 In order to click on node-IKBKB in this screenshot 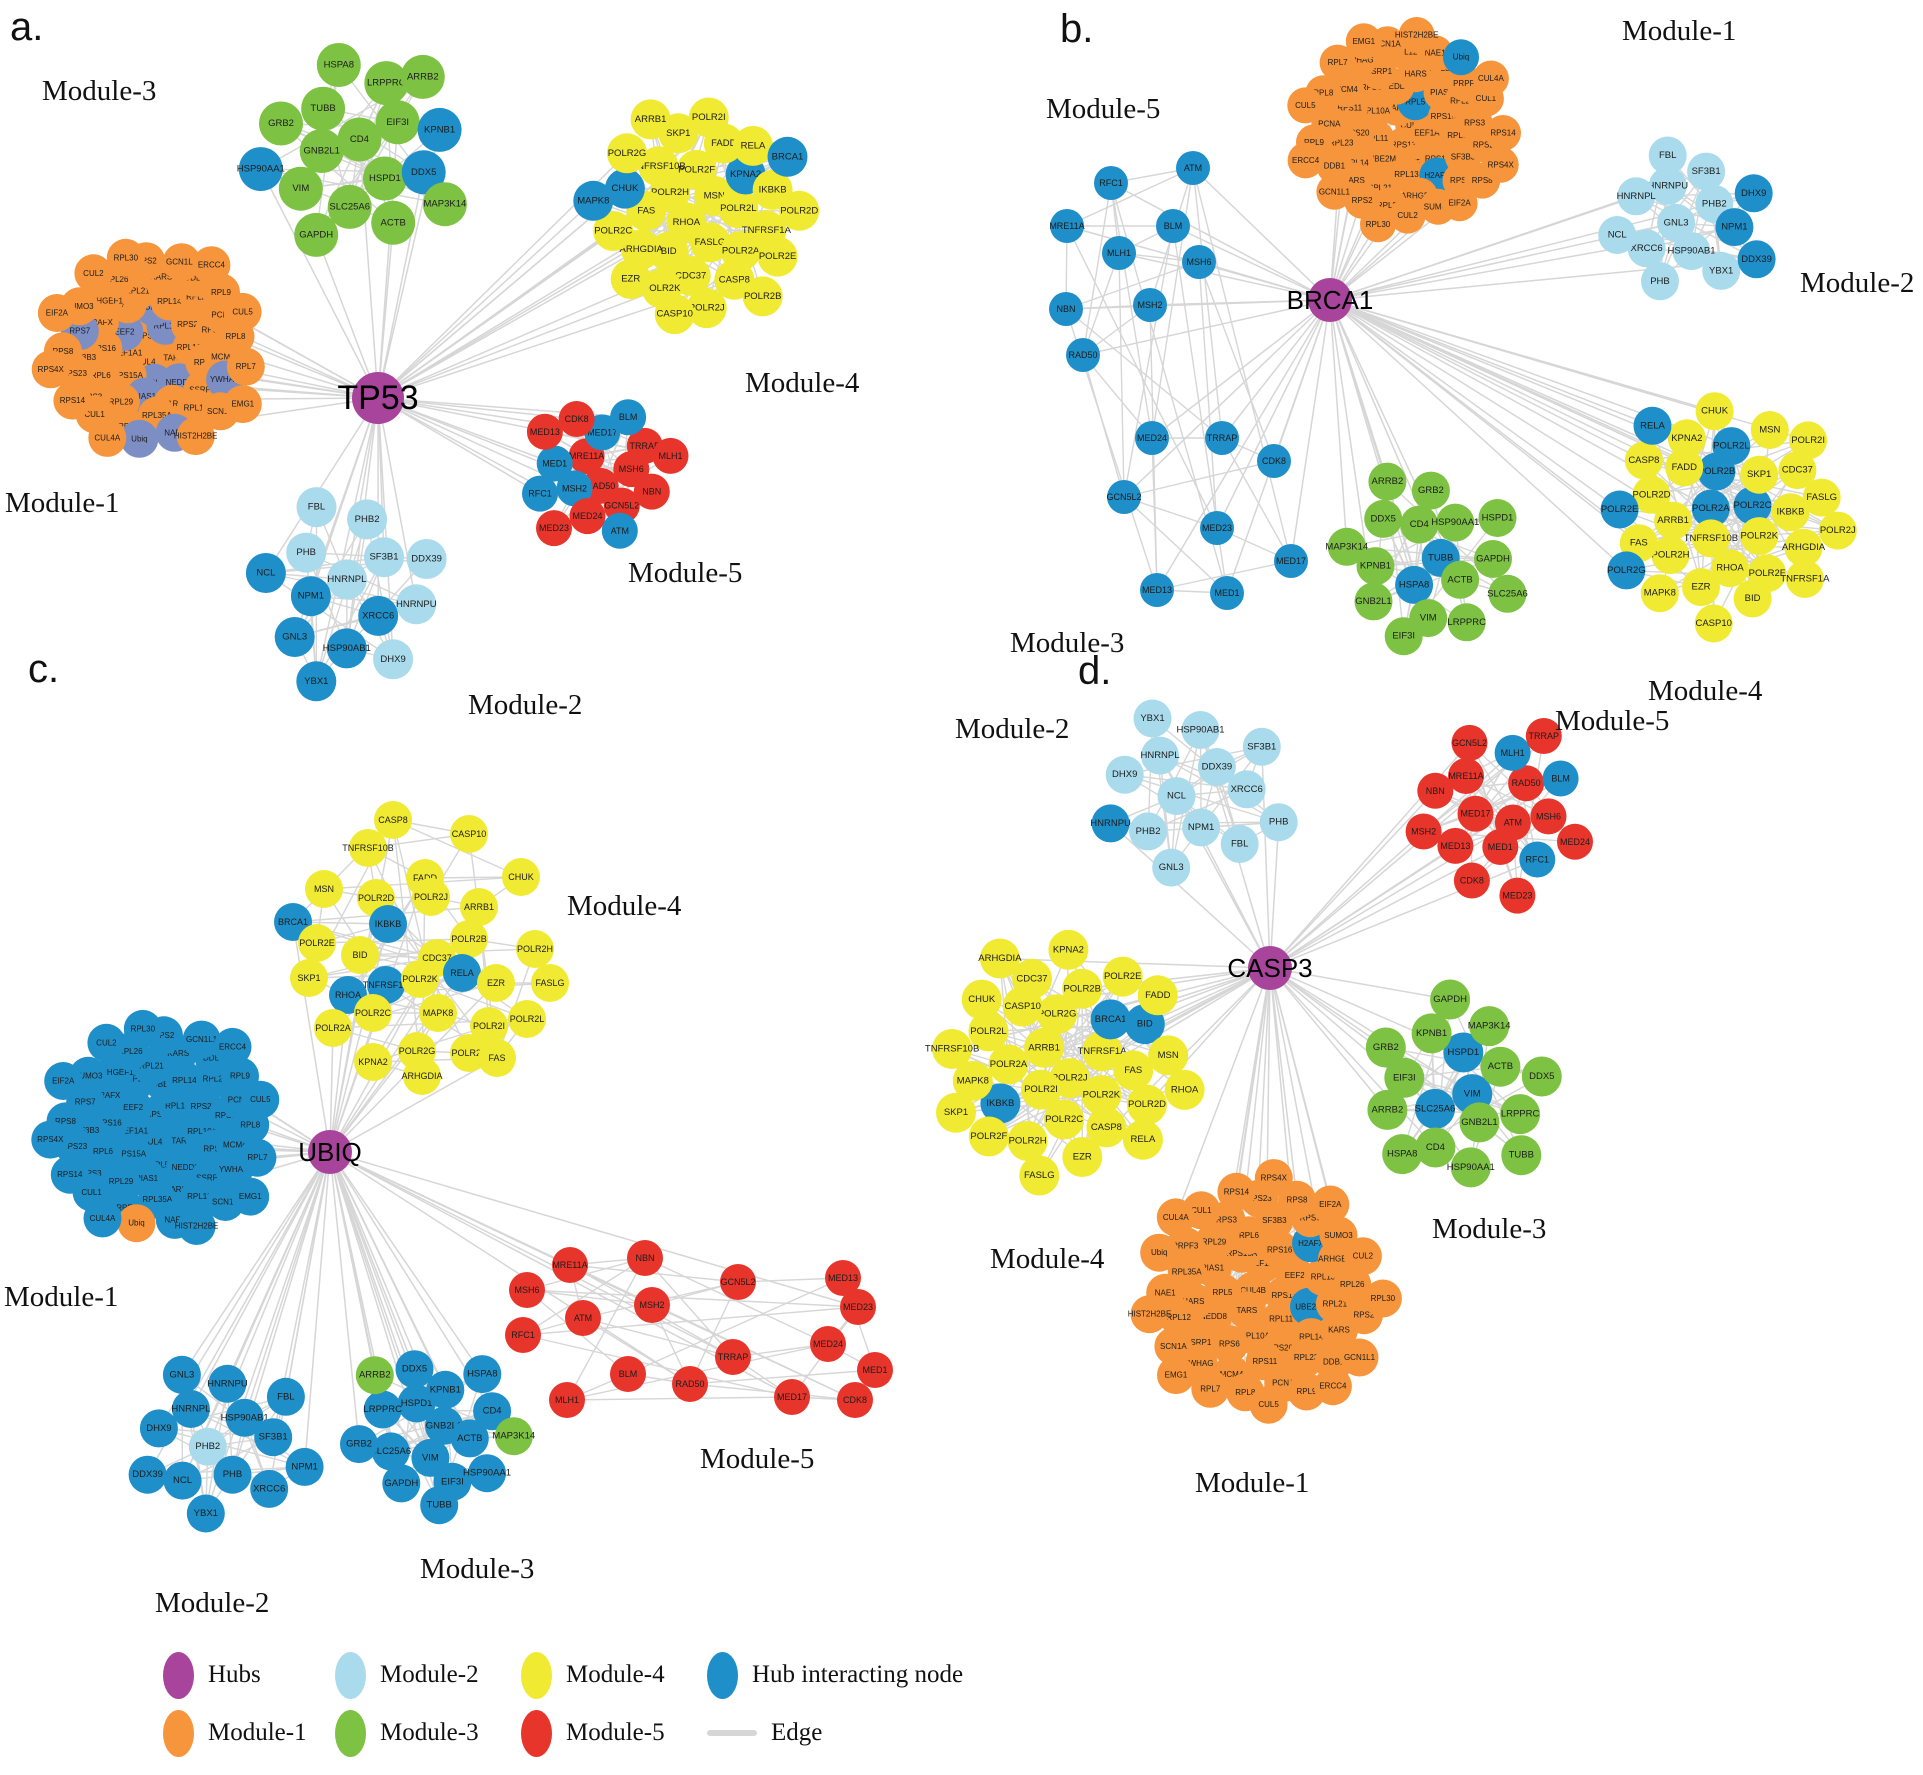, I will do `click(1790, 512)`.